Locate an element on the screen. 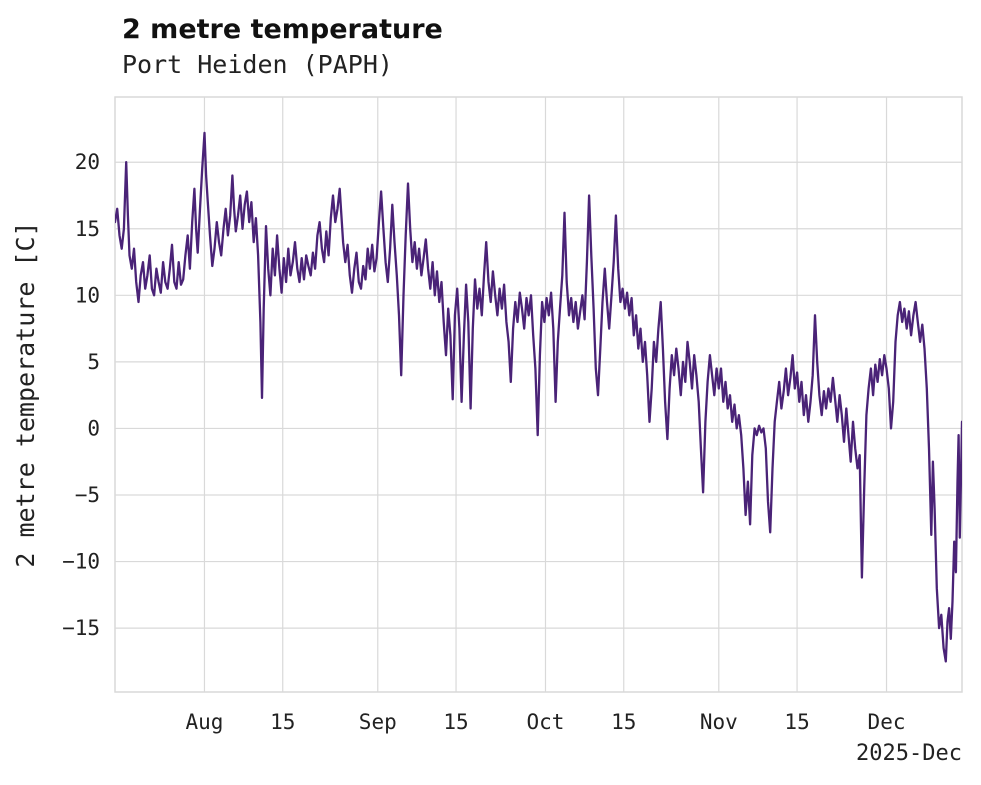 The width and height of the screenshot is (981, 785). y-tick-label: 10 is located at coordinates (87, 295).